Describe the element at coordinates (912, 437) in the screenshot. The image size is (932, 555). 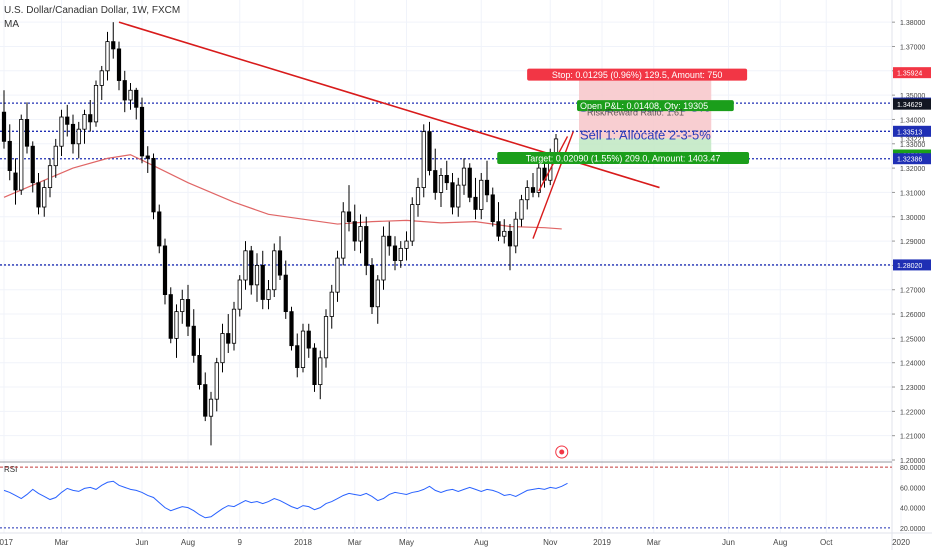
I see `price-tick-label: 1.21000` at that location.